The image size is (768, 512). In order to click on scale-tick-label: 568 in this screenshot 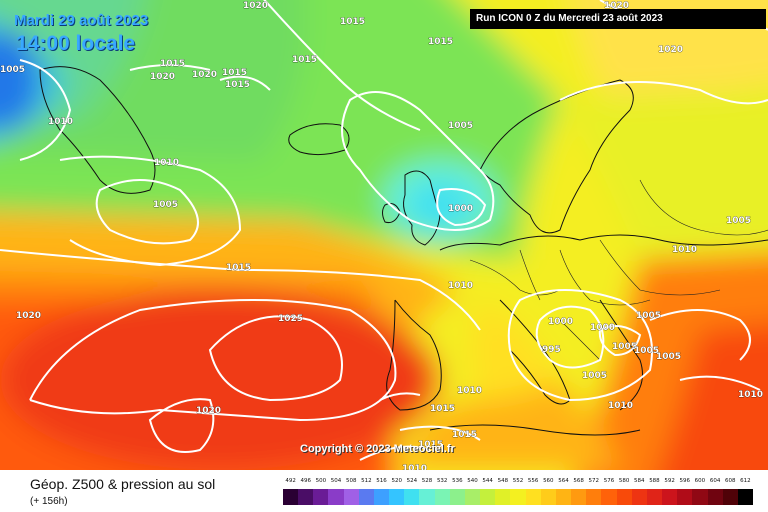, I will do `click(578, 481)`.